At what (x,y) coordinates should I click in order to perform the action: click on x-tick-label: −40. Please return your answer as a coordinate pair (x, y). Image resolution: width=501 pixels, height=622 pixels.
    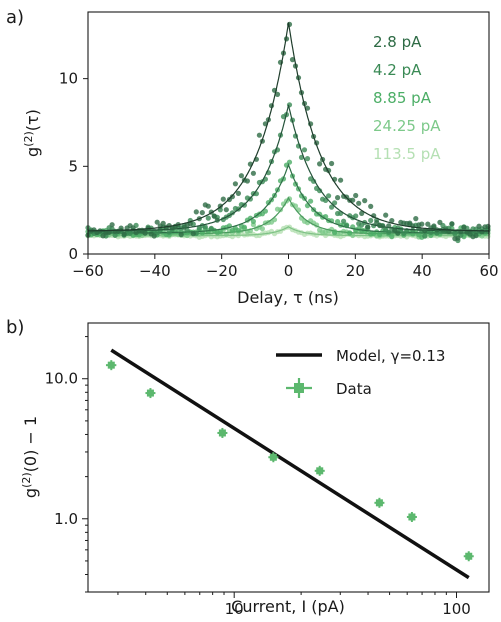
    Looking at the image, I should click on (155, 271).